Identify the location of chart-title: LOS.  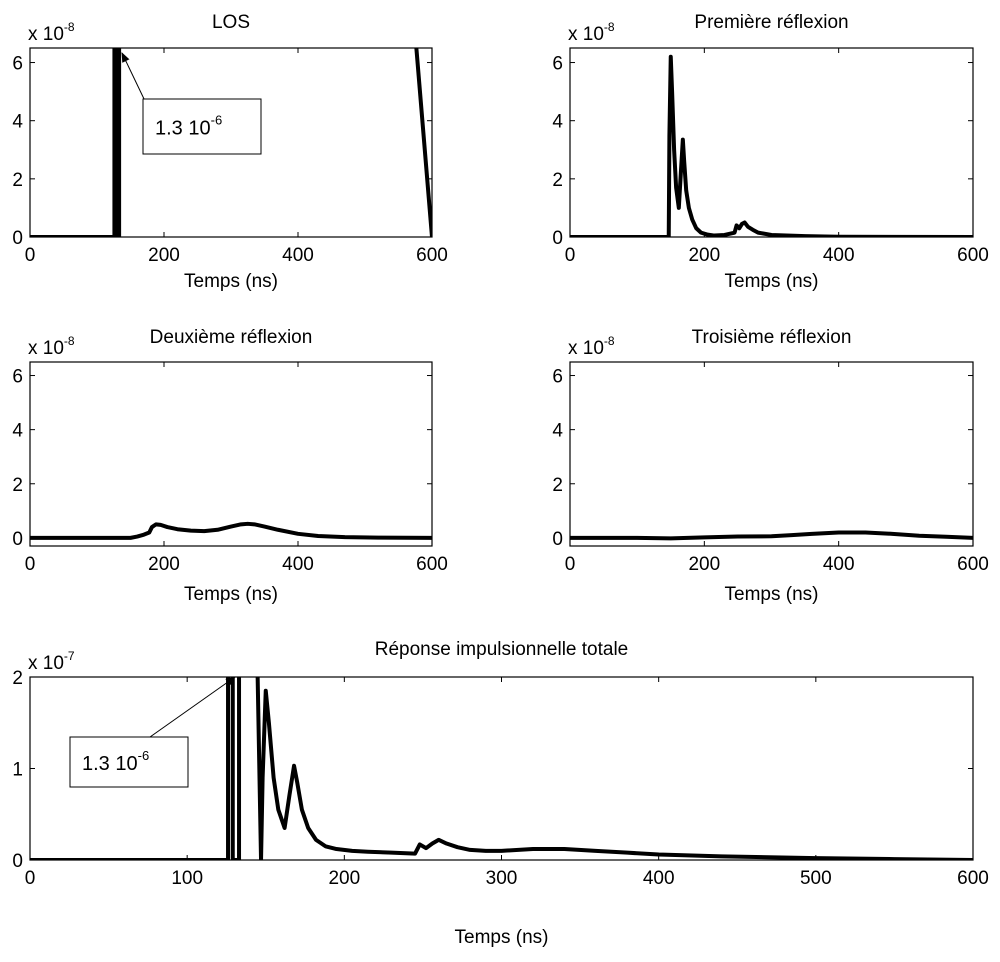
(231, 22).